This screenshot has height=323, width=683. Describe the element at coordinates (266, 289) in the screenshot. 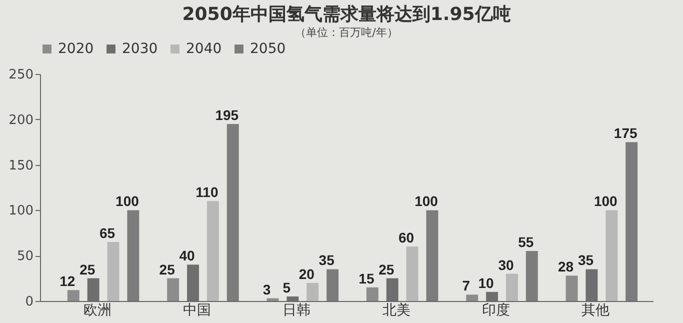

I see `data-label: 3` at that location.